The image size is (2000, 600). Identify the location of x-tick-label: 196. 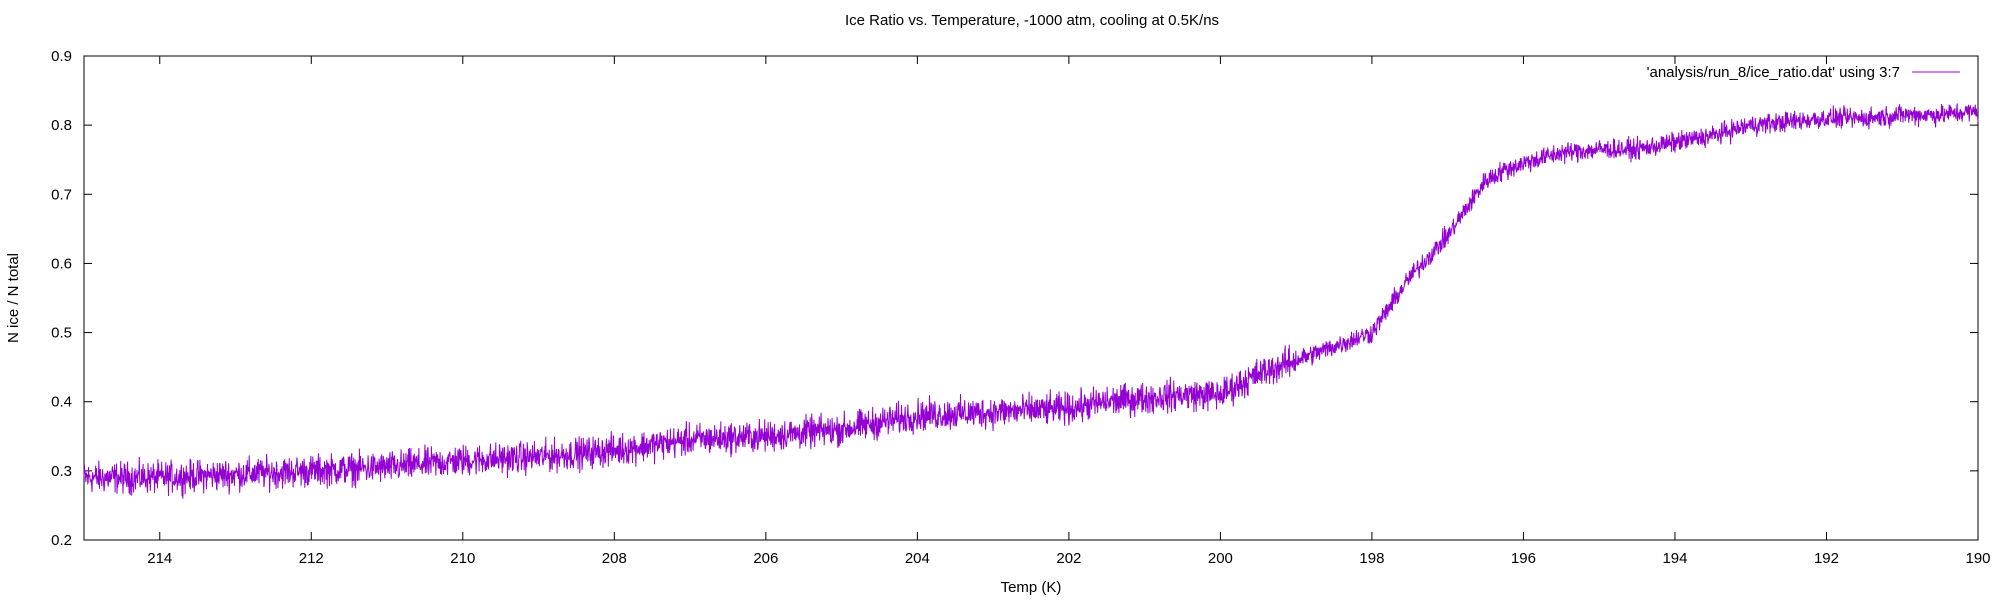
(1523, 558).